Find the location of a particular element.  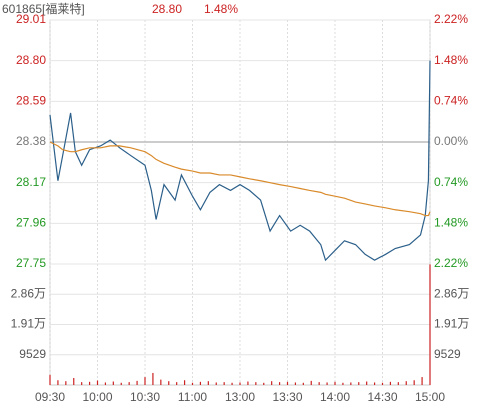

series-line is located at coordinates (240, 179).